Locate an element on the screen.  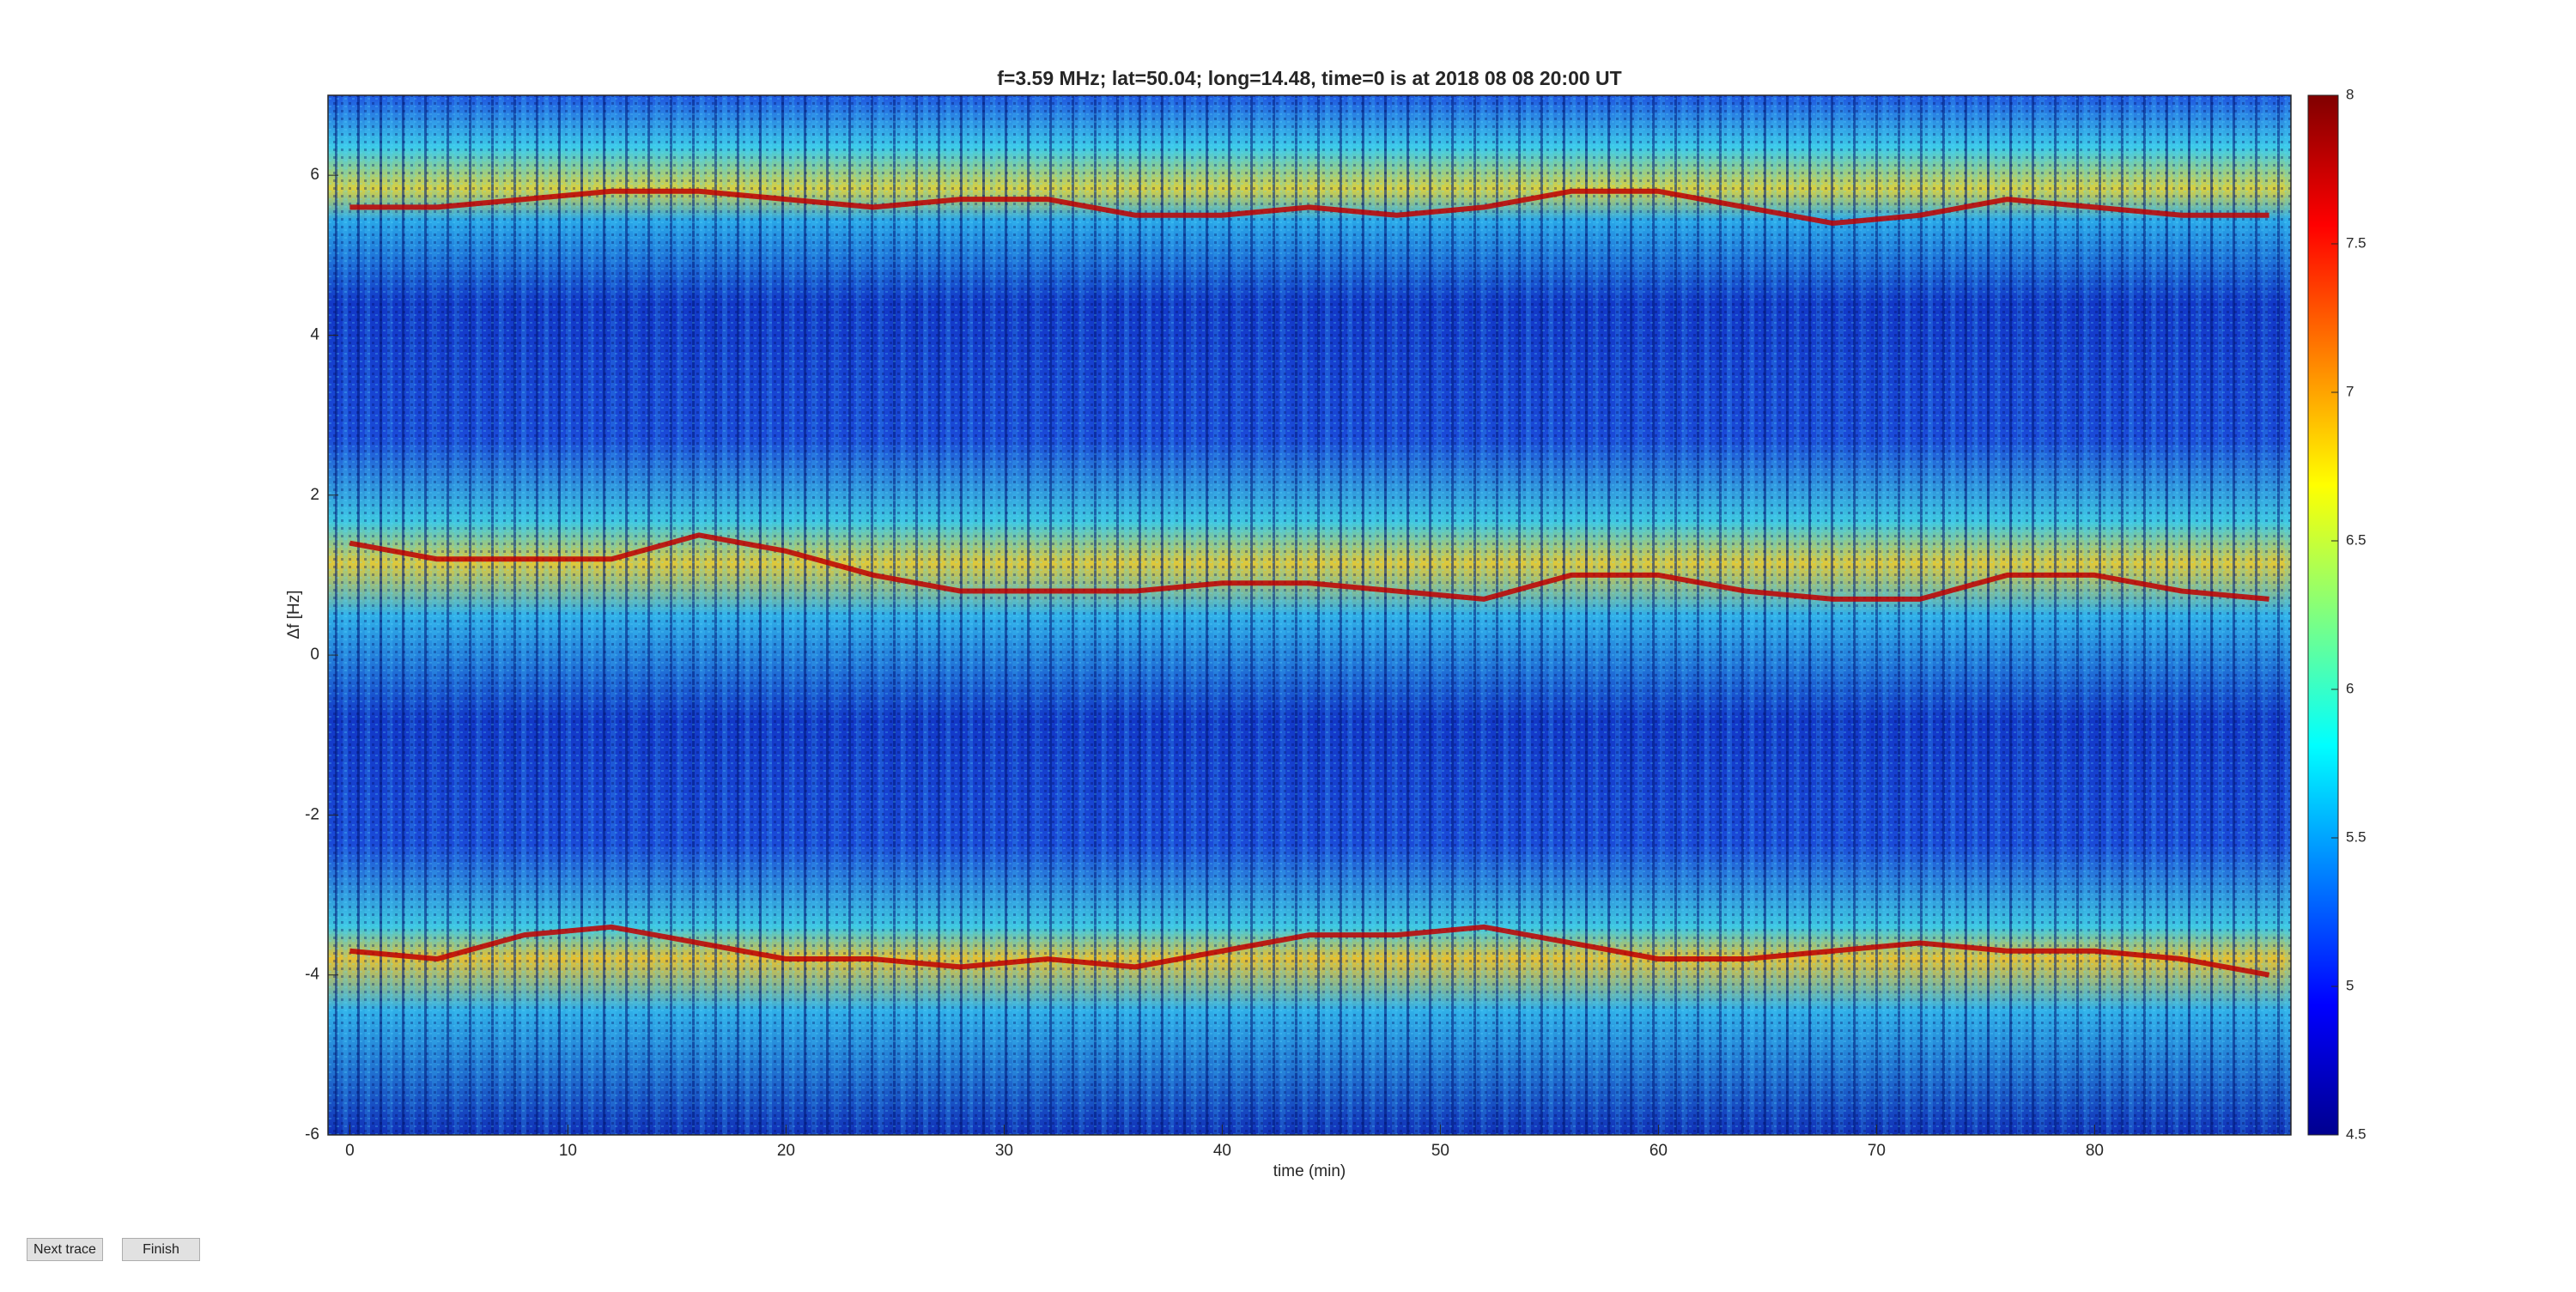
x-tick-label: 30 is located at coordinates (1004, 1151).